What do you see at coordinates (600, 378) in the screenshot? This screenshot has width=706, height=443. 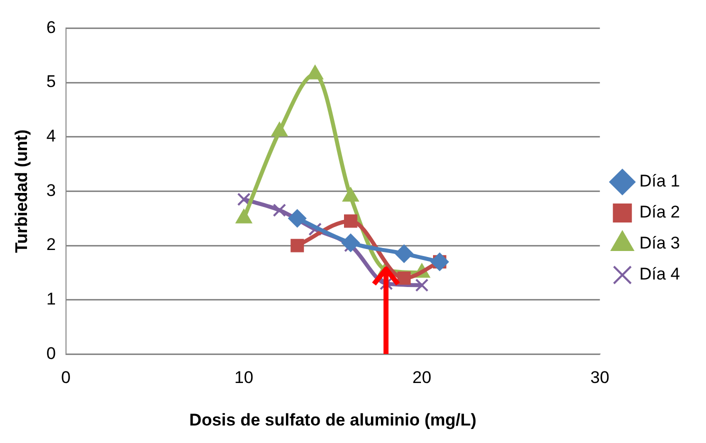 I see `x-tick-label: 30` at bounding box center [600, 378].